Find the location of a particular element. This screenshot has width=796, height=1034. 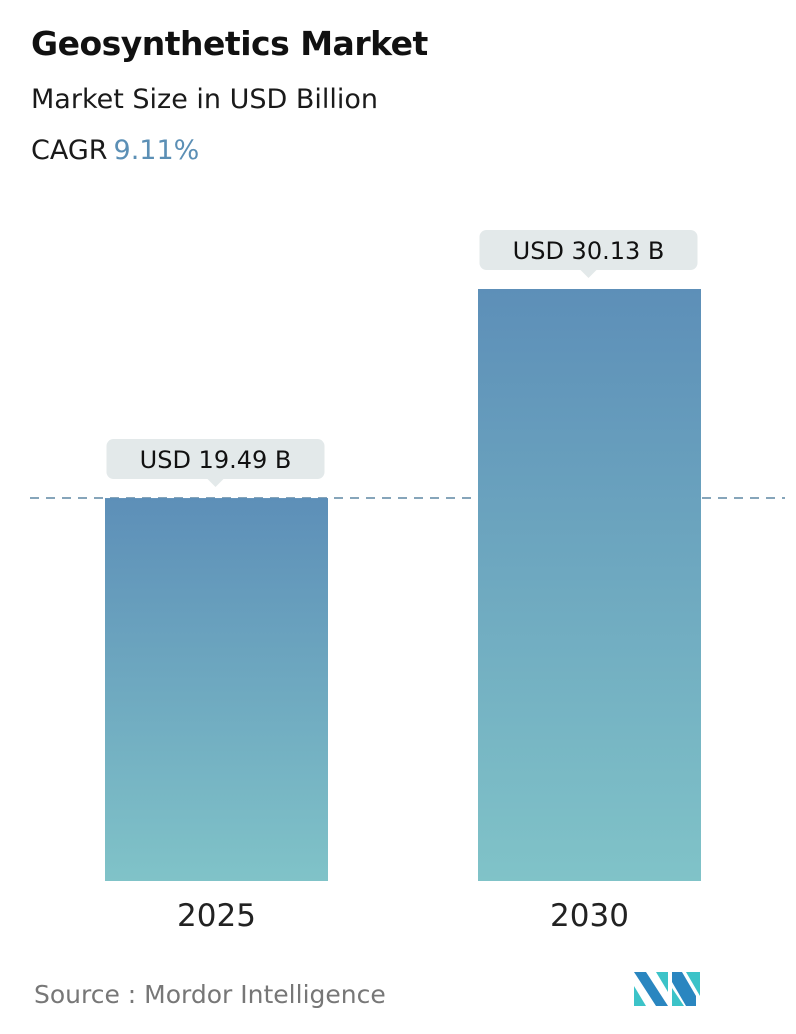

data-label: USD 19.49 B is located at coordinates (216, 460).